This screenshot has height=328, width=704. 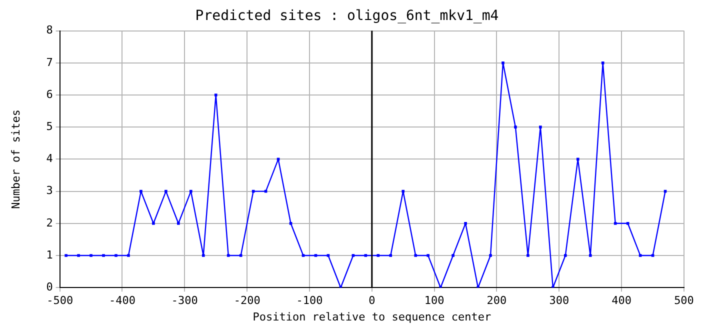 I want to click on y-tick-label: 4, so click(x=50, y=159).